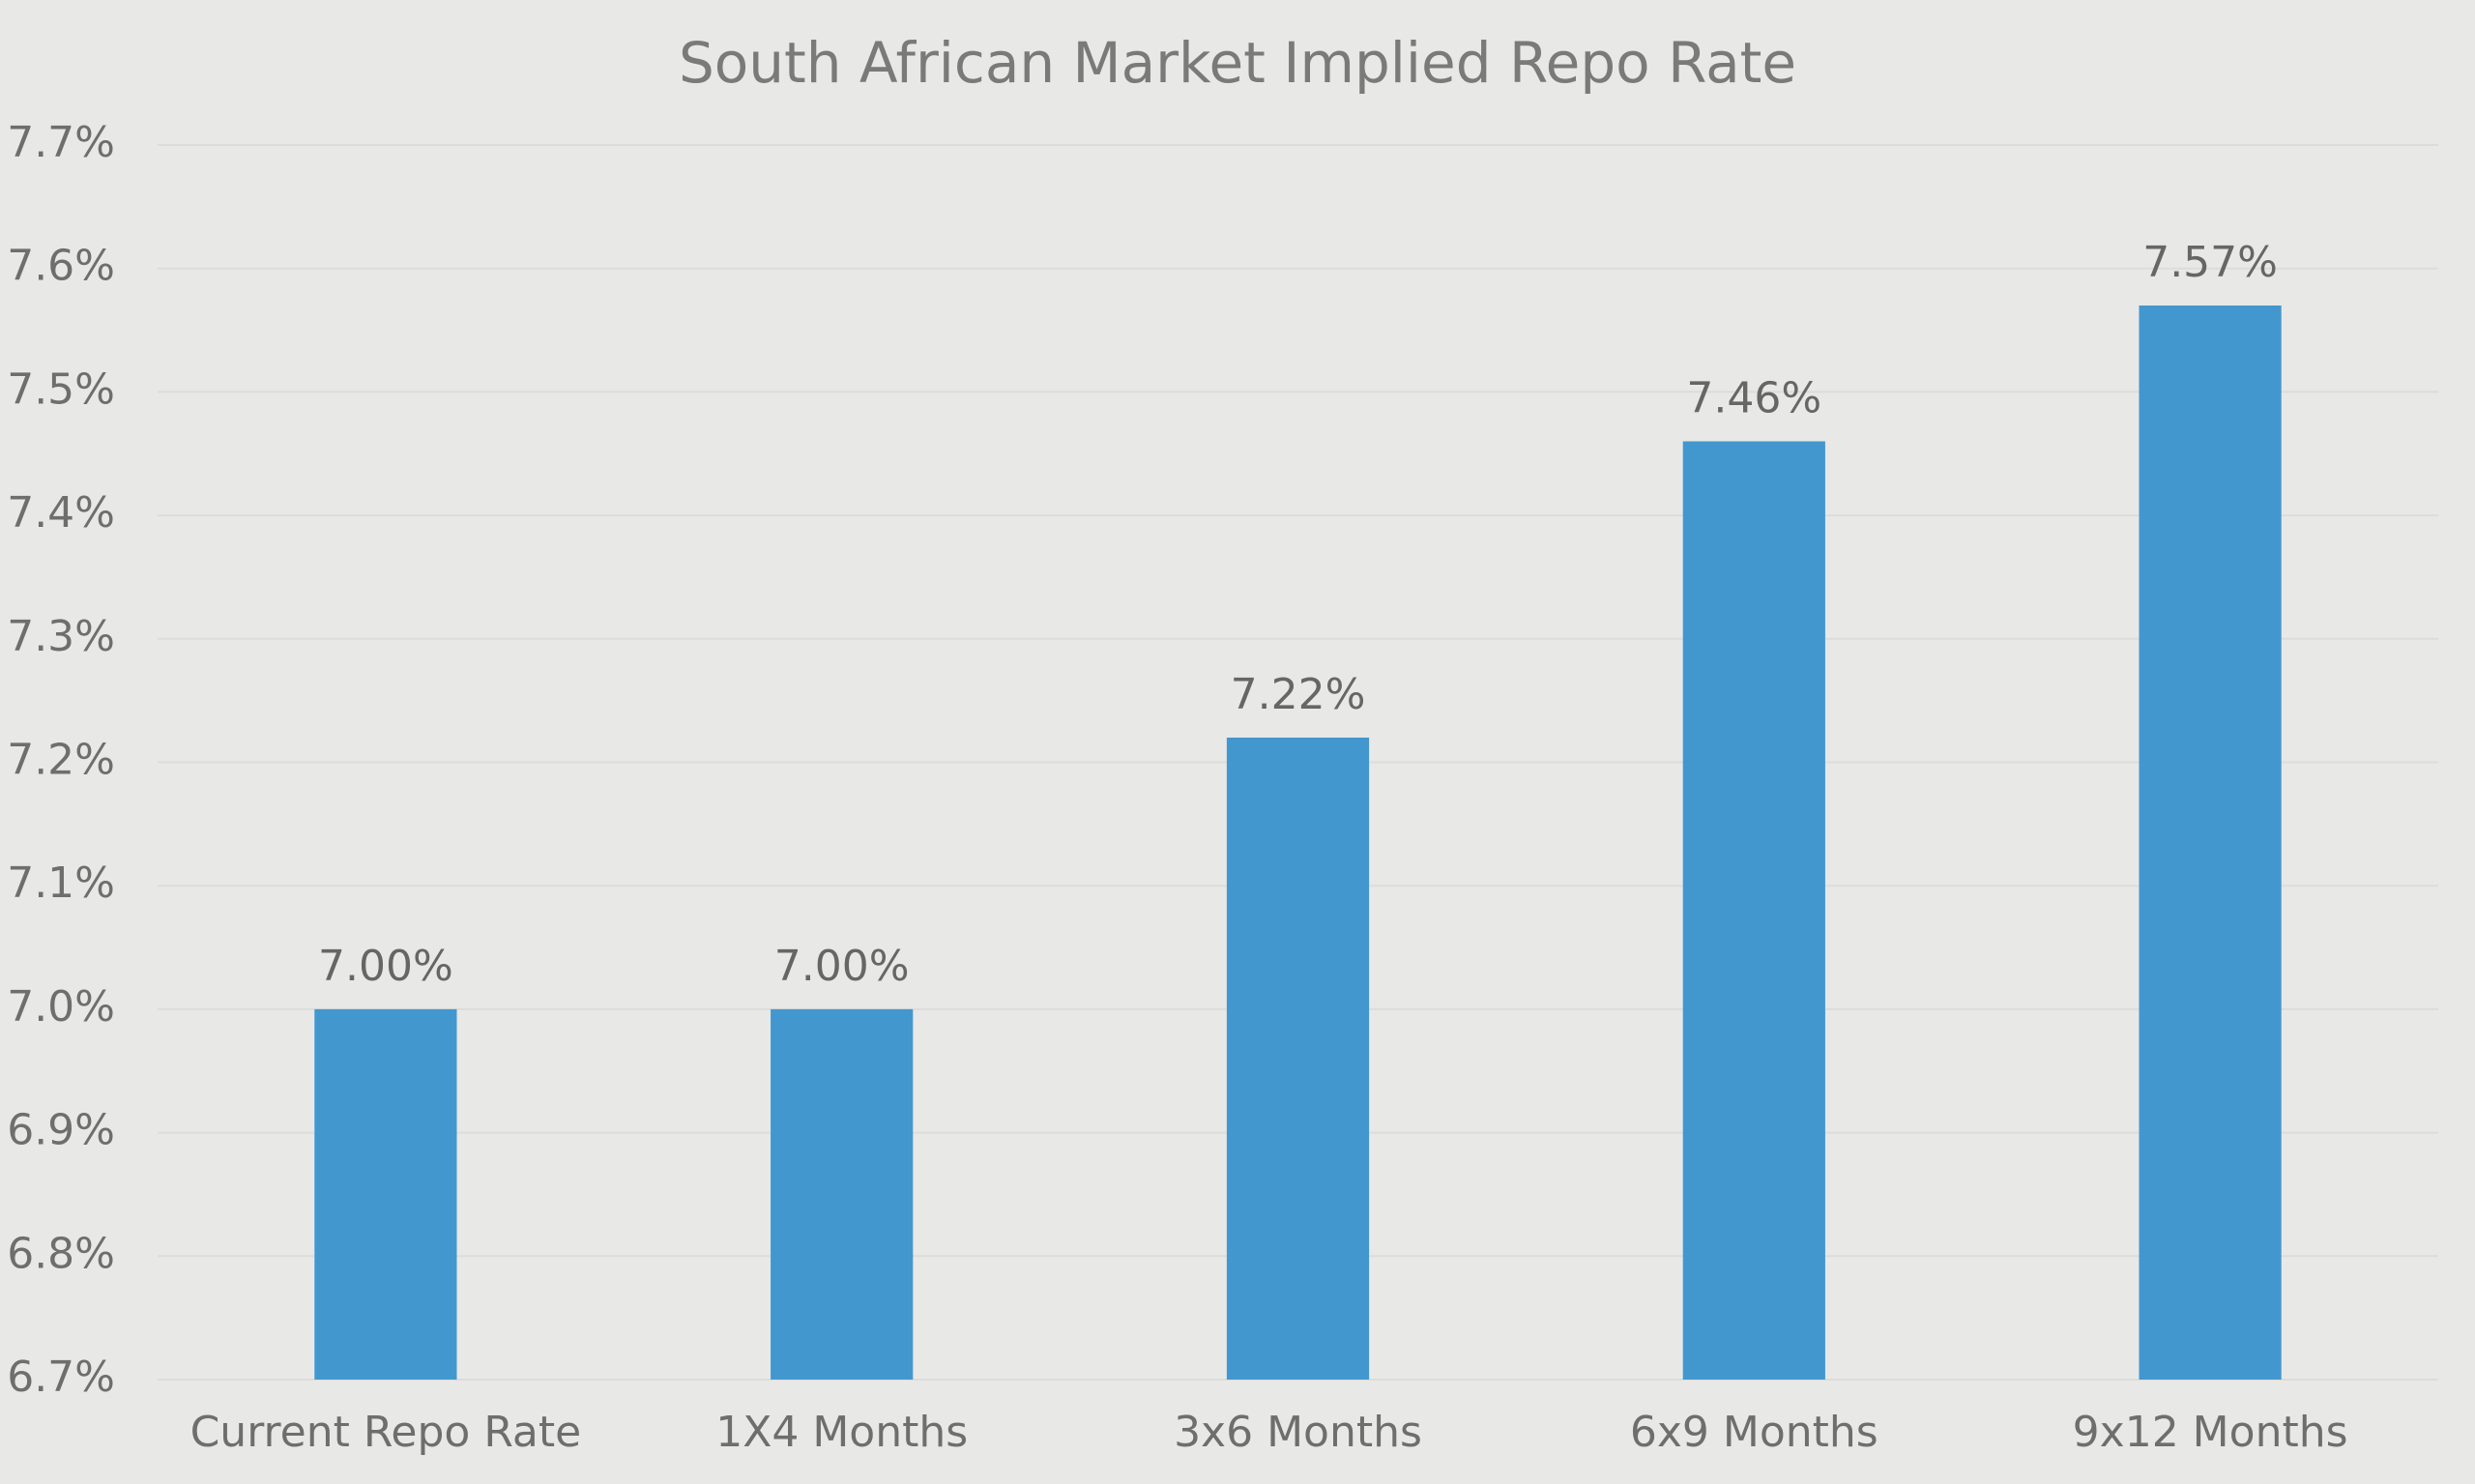  What do you see at coordinates (61, 636) in the screenshot?
I see `y-tick-label: 7.3%` at bounding box center [61, 636].